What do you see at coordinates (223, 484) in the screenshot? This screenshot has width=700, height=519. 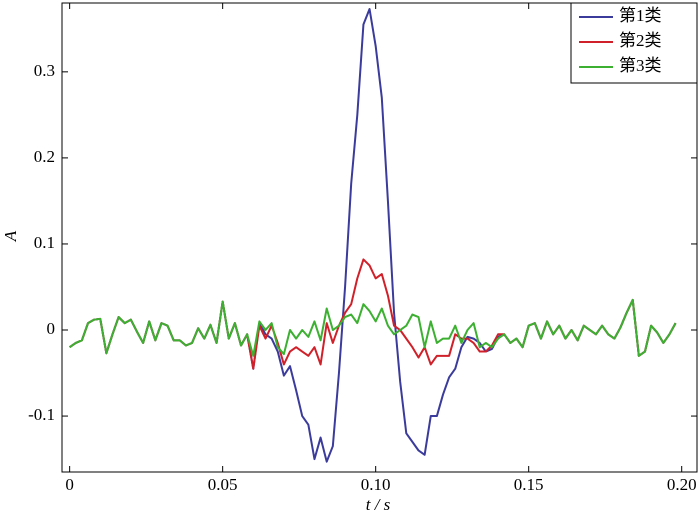 I see `x-tick-label: 0.05` at bounding box center [223, 484].